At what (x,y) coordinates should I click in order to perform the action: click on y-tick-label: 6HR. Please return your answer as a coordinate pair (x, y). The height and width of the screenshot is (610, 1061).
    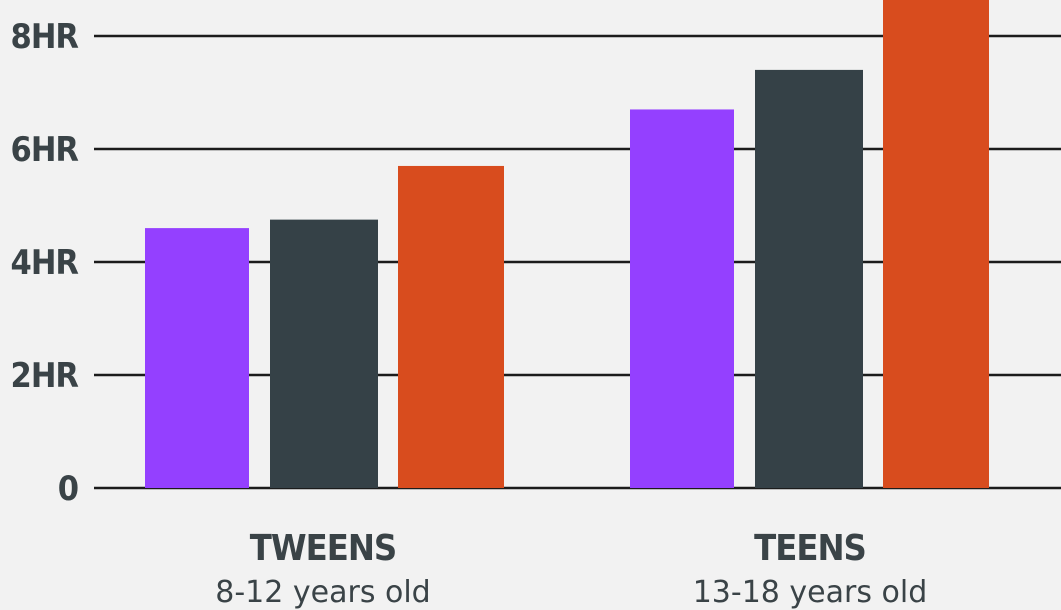
    Looking at the image, I should click on (45, 150).